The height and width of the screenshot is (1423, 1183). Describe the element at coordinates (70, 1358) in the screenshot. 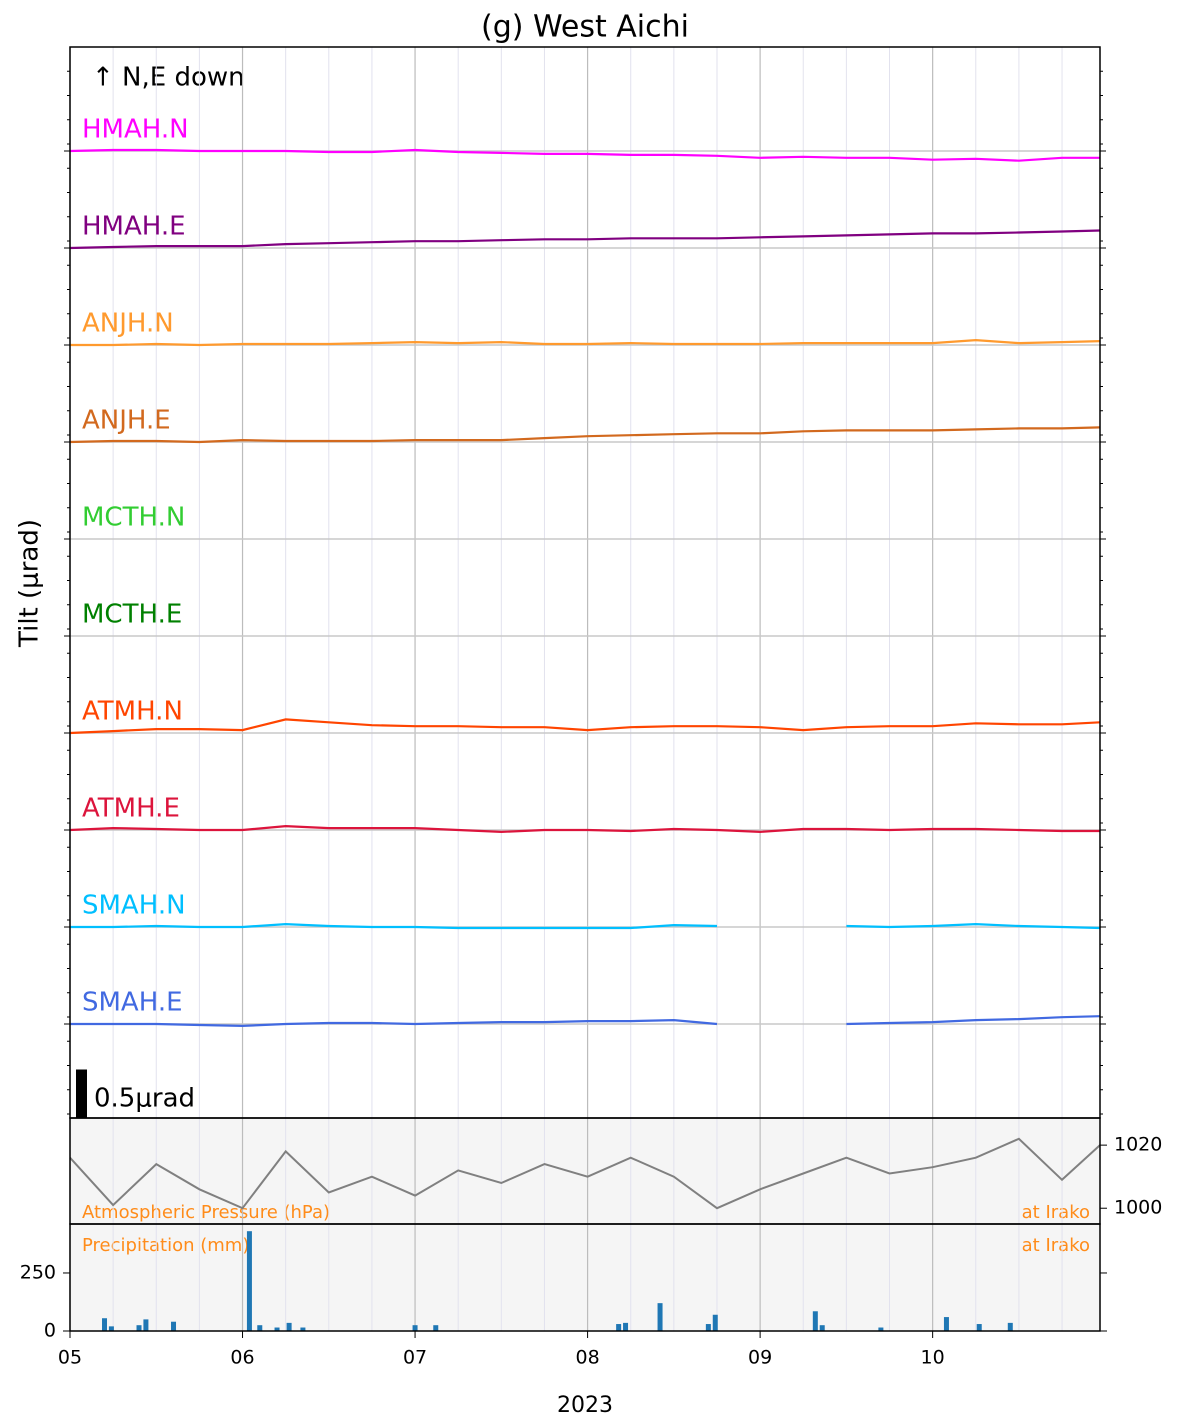

I see `x-tick-label: 05` at that location.